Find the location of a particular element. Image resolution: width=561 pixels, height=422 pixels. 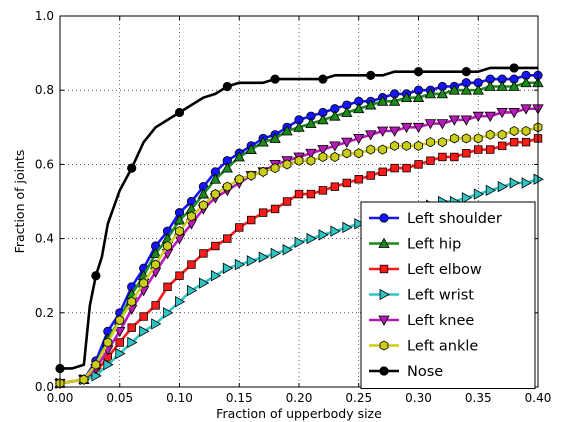

legend-label: Left hip is located at coordinates (434, 245).